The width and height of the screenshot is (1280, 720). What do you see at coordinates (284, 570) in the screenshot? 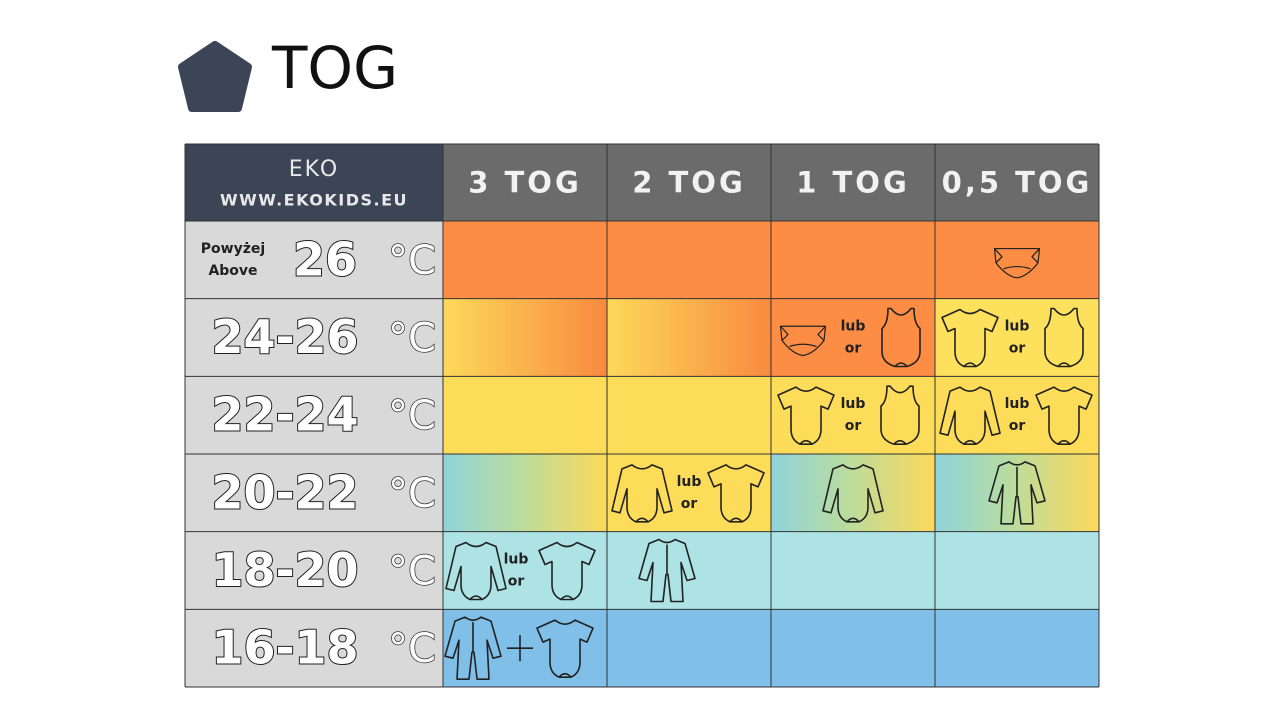
I see `temperature-range: 18-20` at bounding box center [284, 570].